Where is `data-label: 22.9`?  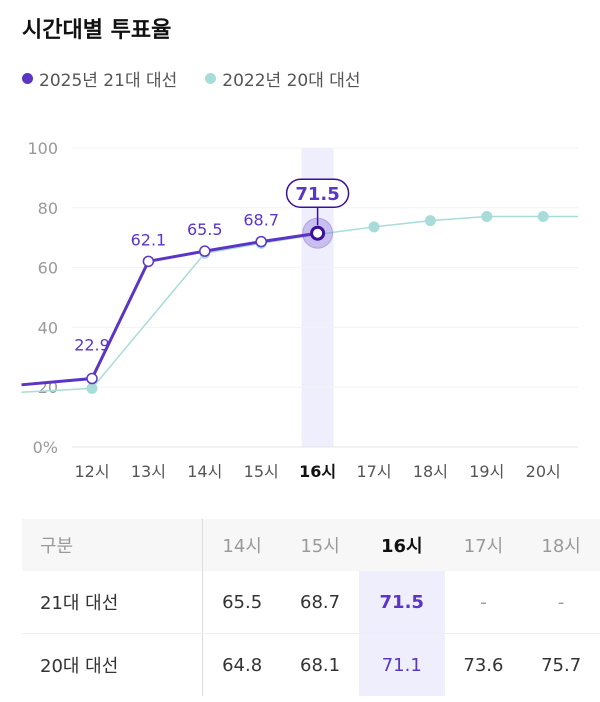 data-label: 22.9 is located at coordinates (92, 345).